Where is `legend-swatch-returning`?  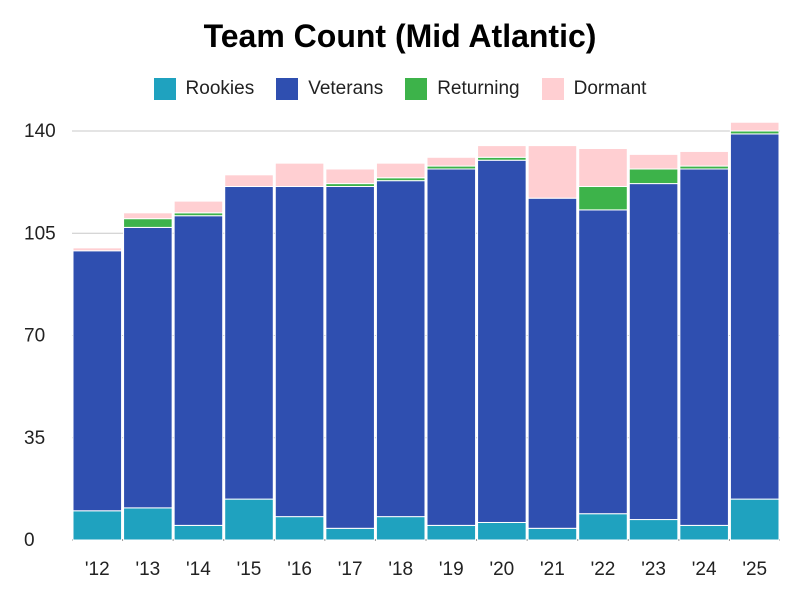 legend-swatch-returning is located at coordinates (416, 89).